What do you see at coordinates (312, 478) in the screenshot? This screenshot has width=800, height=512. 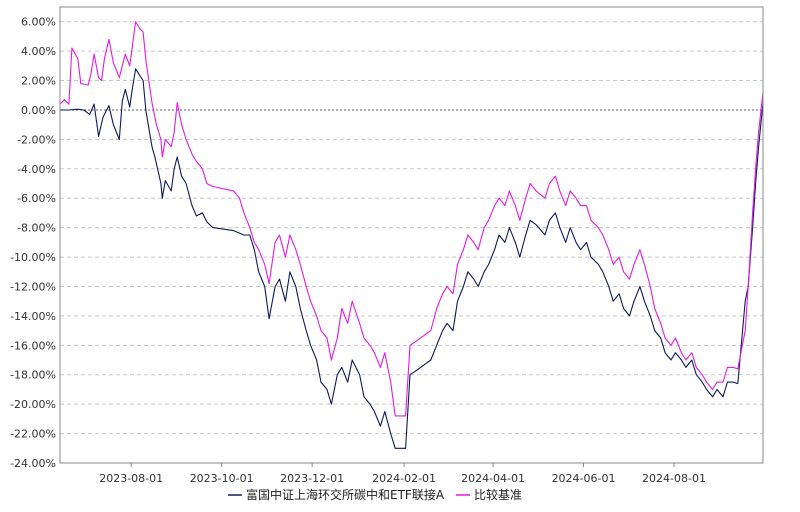 I see `x-tick-label: 2023-12-01` at bounding box center [312, 478].